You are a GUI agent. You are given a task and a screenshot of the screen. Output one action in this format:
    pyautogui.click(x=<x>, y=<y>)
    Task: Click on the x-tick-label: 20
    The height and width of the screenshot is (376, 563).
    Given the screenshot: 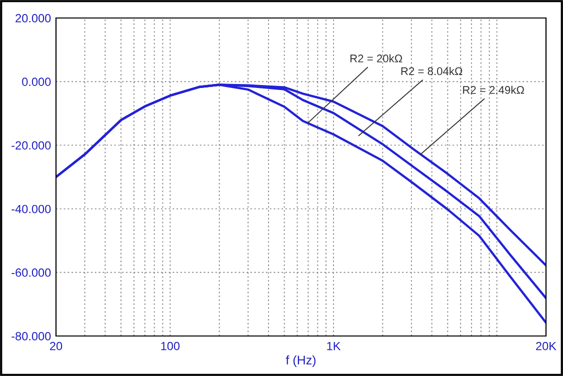 What is the action you would take?
    pyautogui.click(x=56, y=346)
    